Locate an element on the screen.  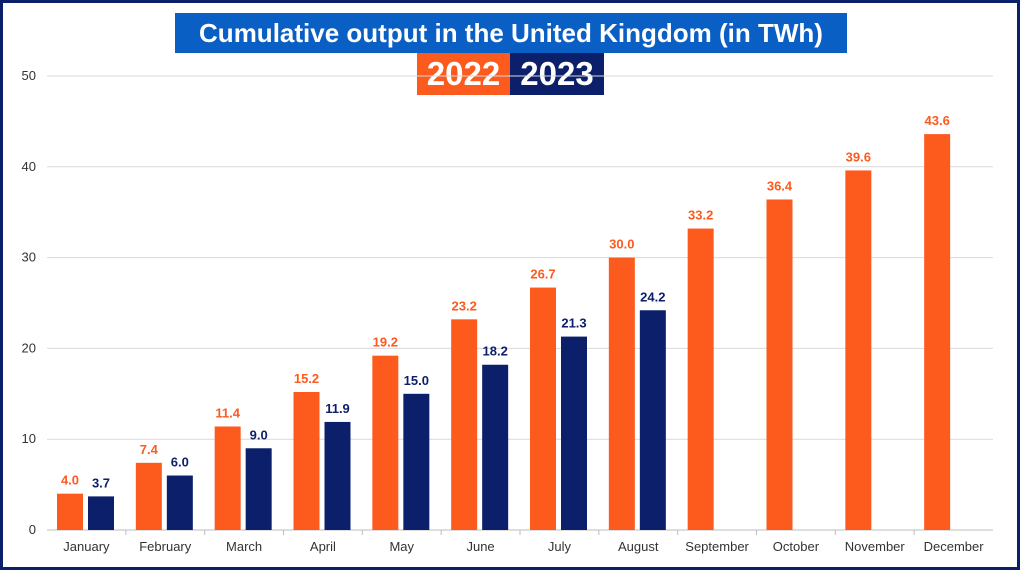
bar-2022-july is located at coordinates (543, 408).